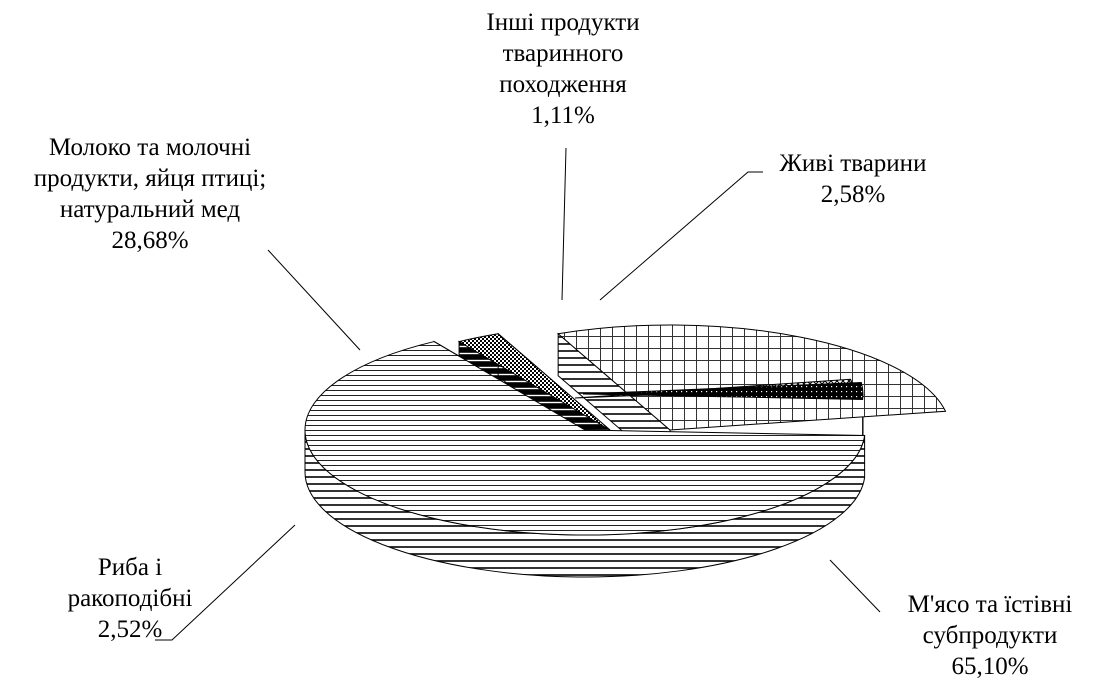 The image size is (1097, 686). I want to click on slice-name-label: Риба і, so click(130, 567).